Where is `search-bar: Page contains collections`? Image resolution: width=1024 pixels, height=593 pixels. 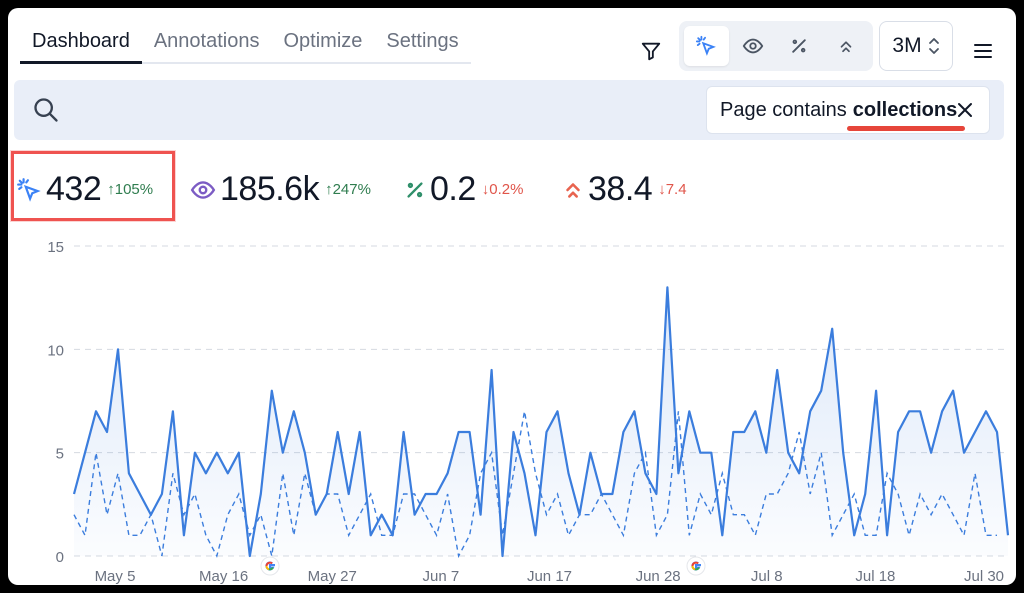 search-bar: Page contains collections is located at coordinates (509, 110).